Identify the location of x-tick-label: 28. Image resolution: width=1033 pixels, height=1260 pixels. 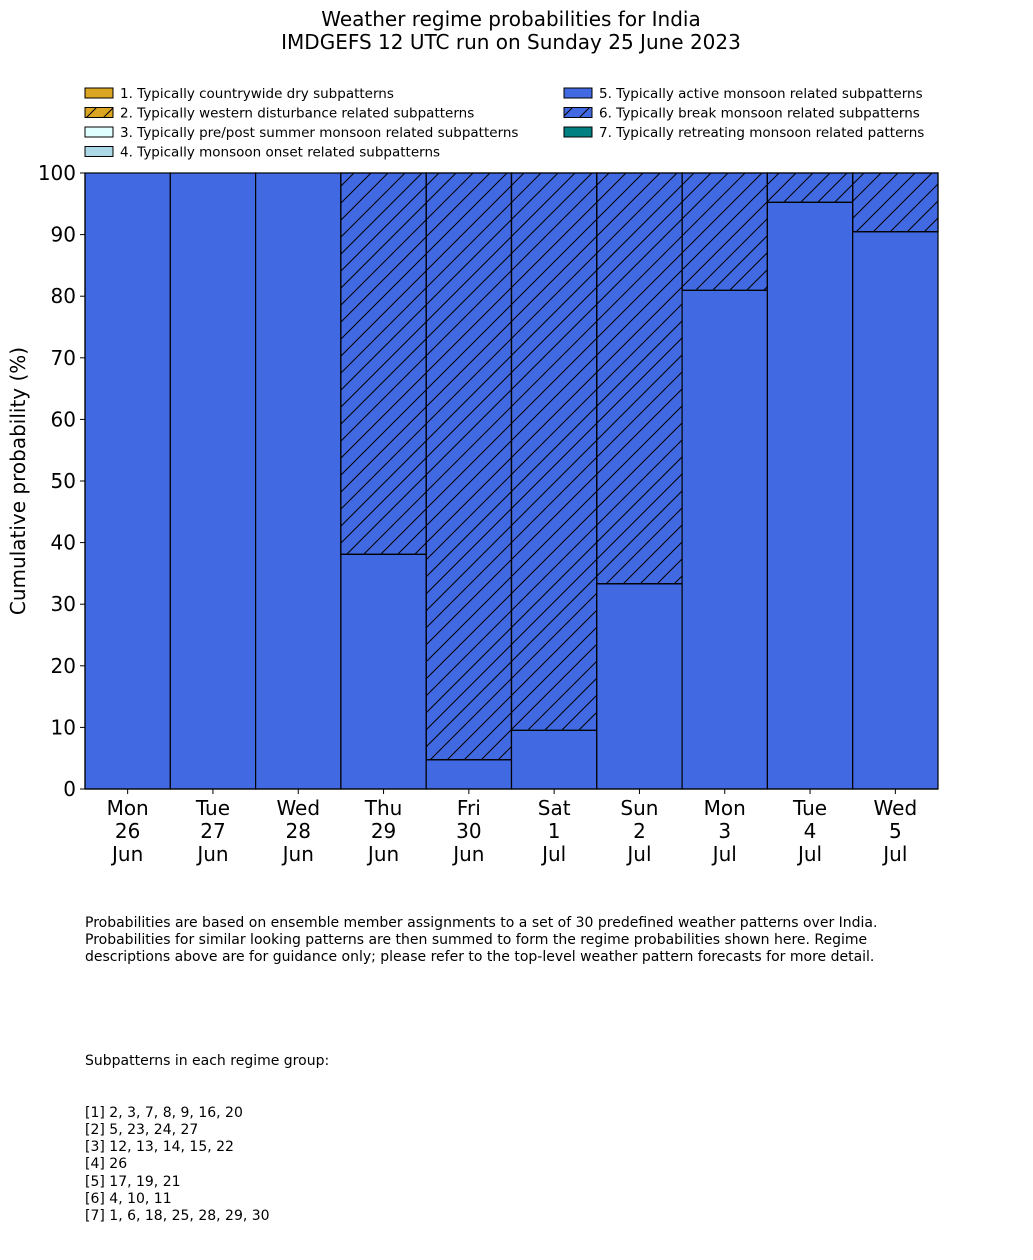
(298, 831).